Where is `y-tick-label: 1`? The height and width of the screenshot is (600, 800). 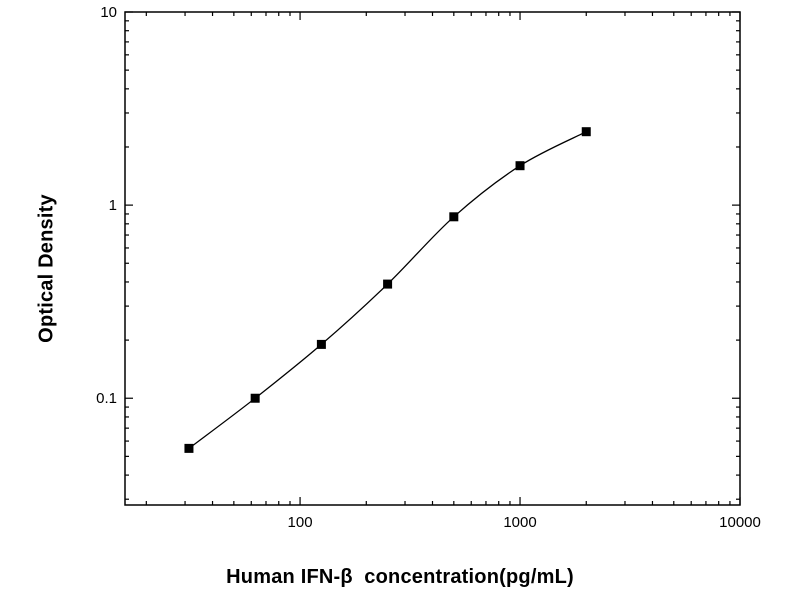 y-tick-label: 1 is located at coordinates (113, 205).